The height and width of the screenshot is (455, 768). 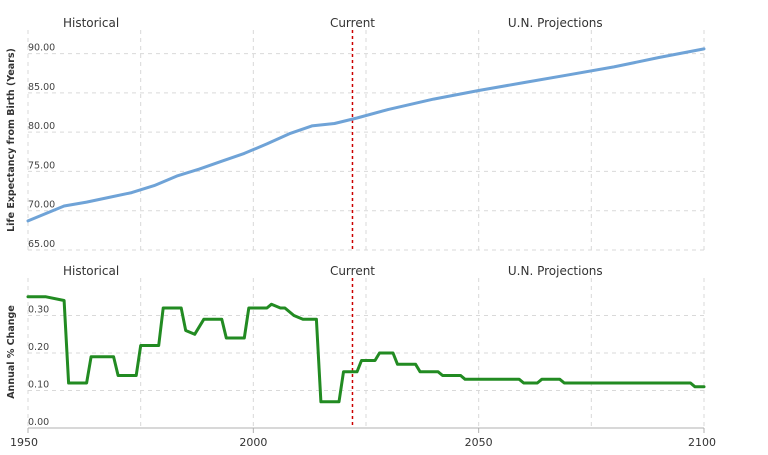 What do you see at coordinates (41, 205) in the screenshot?
I see `y-tick-label: 70.00` at bounding box center [41, 205].